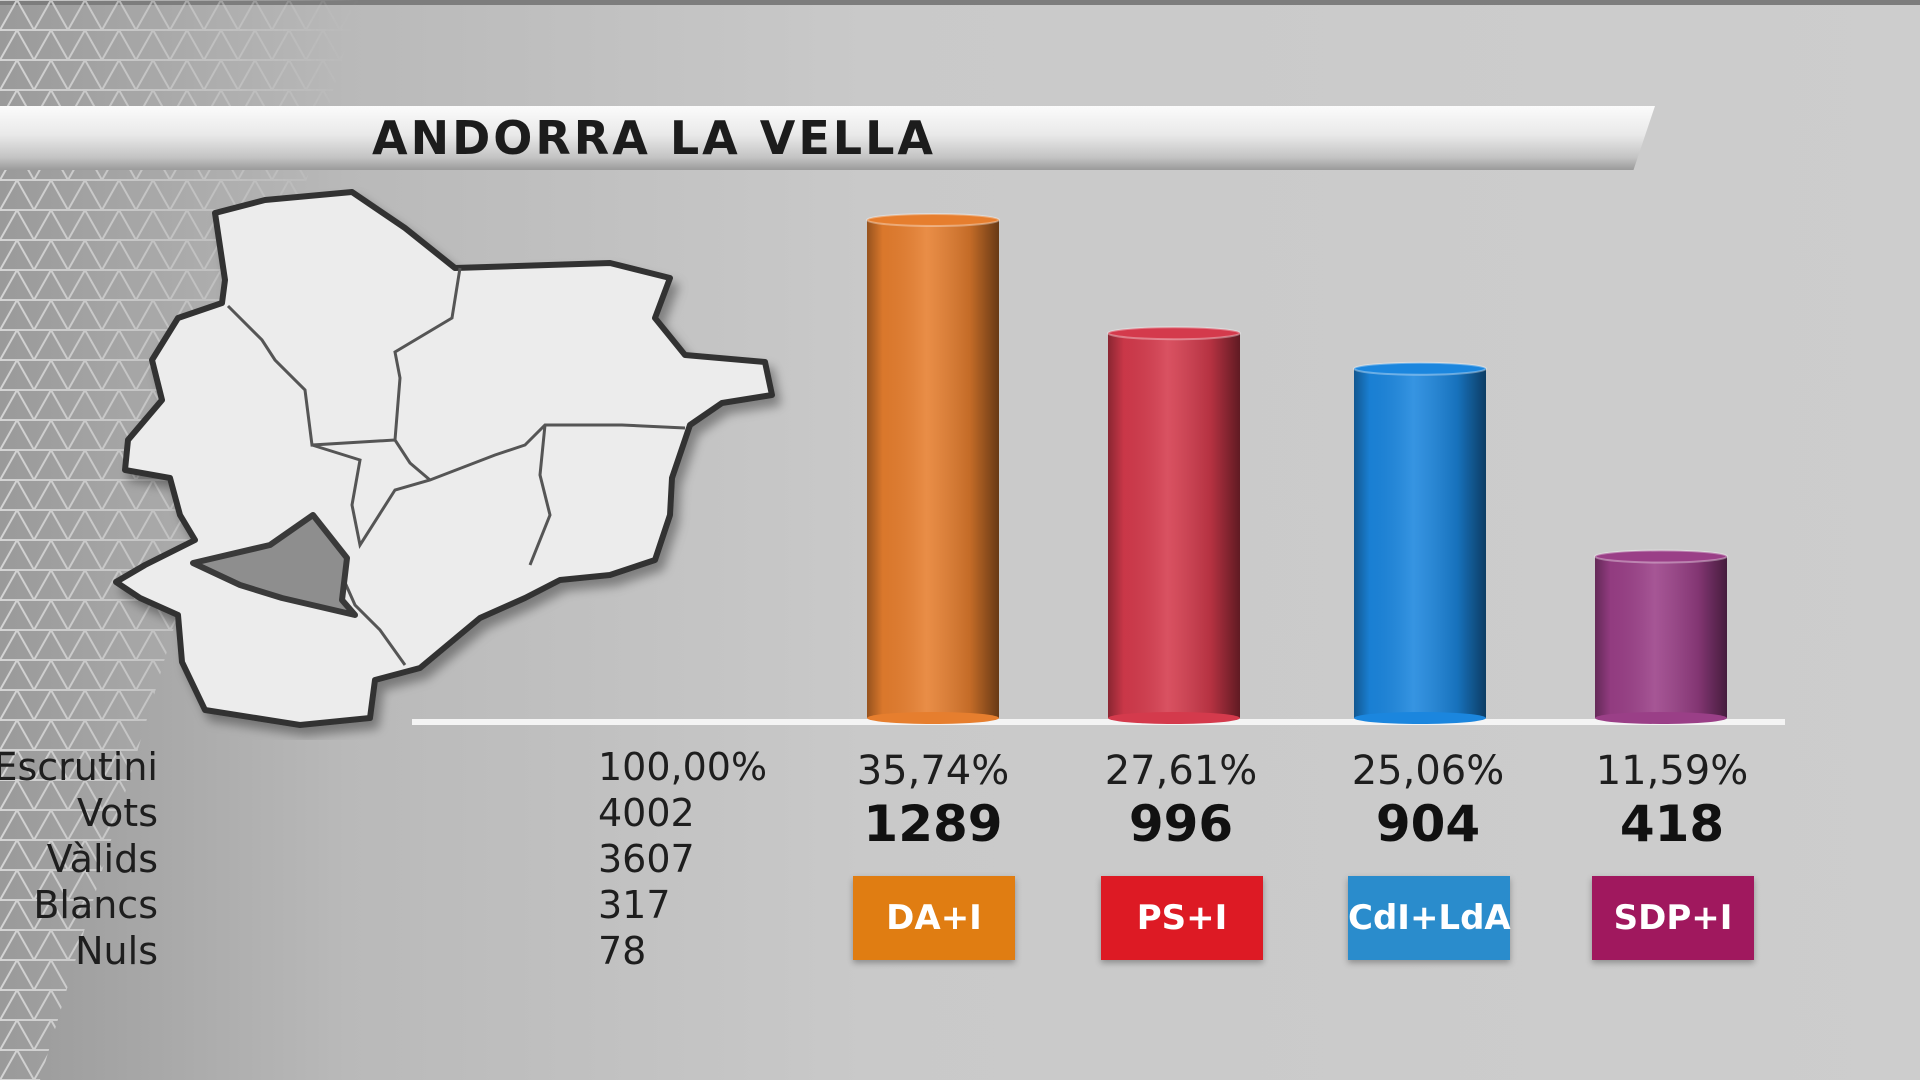  What do you see at coordinates (683, 767) in the screenshot?
I see `stat-value: 100,00%` at bounding box center [683, 767].